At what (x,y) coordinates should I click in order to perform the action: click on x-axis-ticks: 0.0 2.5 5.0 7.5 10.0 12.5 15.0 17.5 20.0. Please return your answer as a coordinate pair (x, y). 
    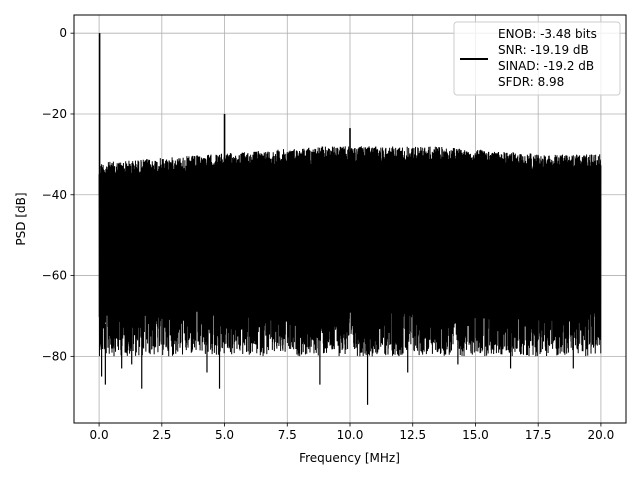
    Looking at the image, I should click on (352, 432).